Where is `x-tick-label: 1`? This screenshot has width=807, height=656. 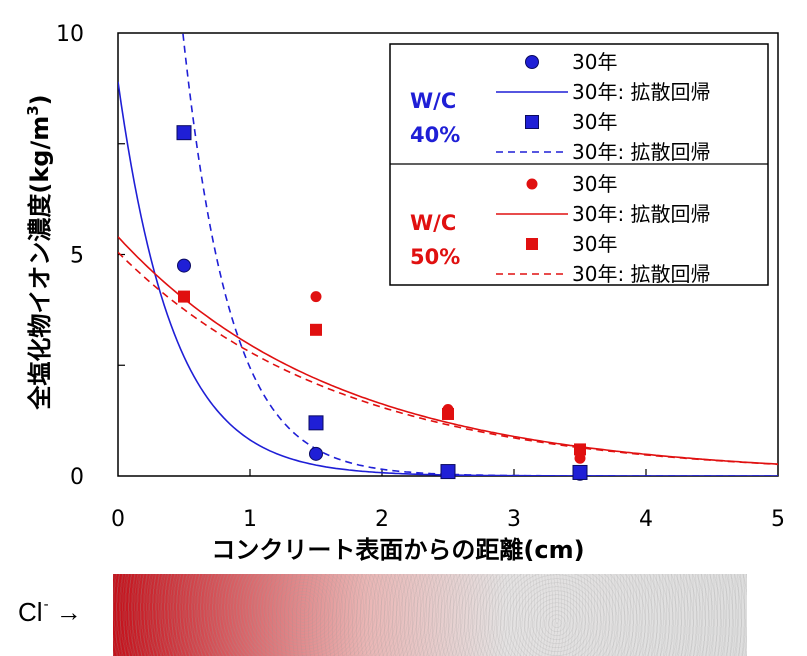 x-tick-label: 1 is located at coordinates (250, 519).